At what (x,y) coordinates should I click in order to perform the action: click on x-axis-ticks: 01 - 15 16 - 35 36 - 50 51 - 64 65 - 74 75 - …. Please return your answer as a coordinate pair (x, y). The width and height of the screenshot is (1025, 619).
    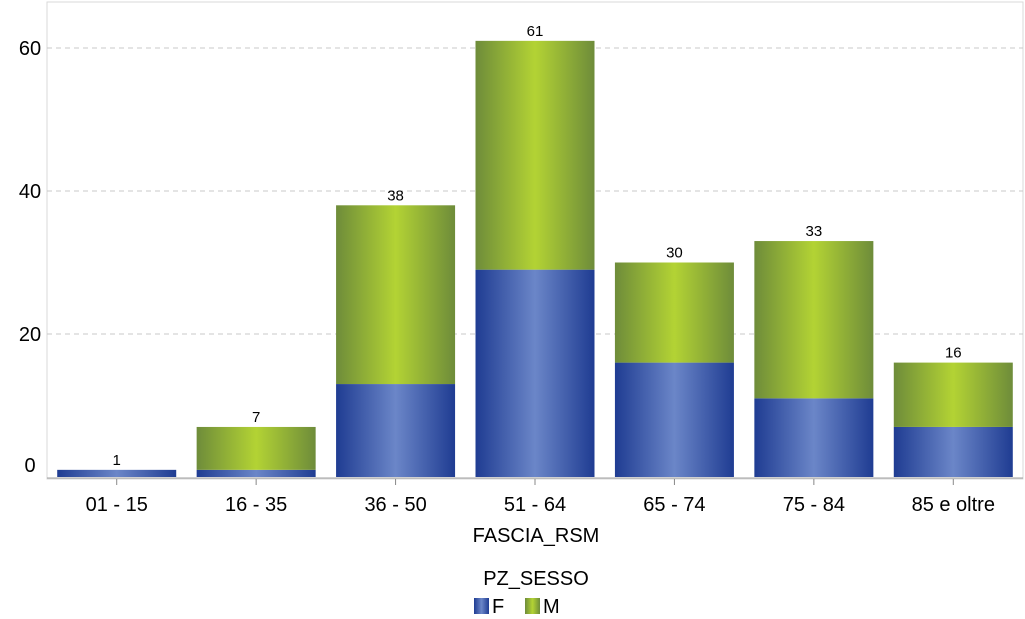
    Looking at the image, I should click on (535, 496).